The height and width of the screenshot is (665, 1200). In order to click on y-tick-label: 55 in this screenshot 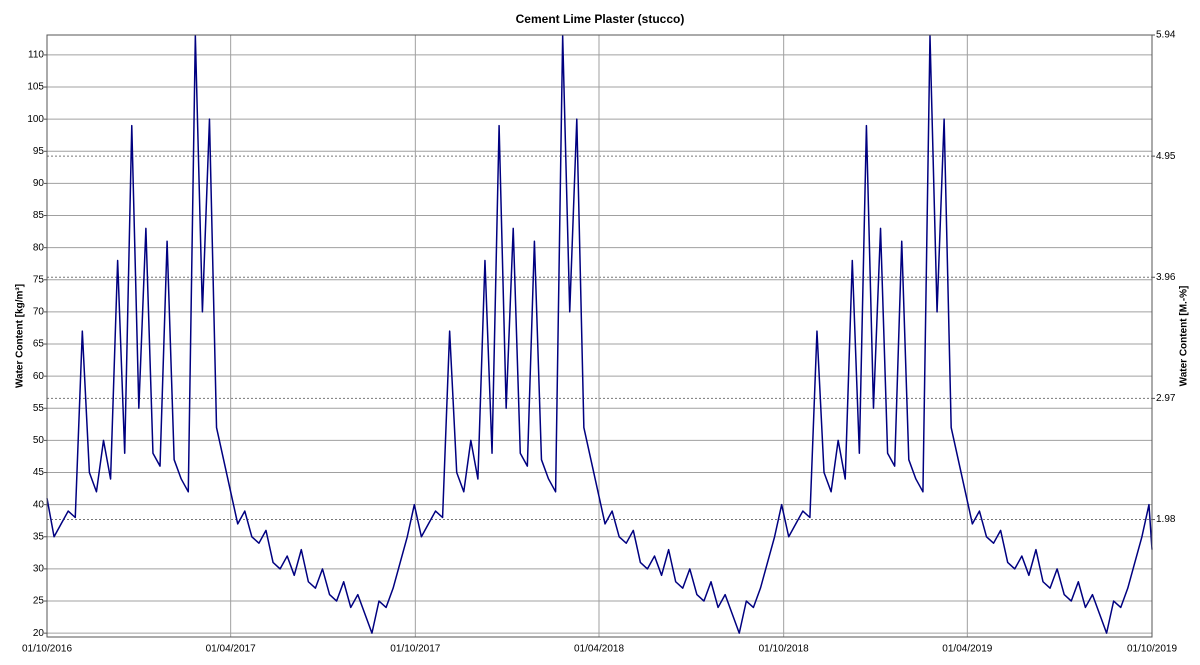, I will do `click(39, 408)`.